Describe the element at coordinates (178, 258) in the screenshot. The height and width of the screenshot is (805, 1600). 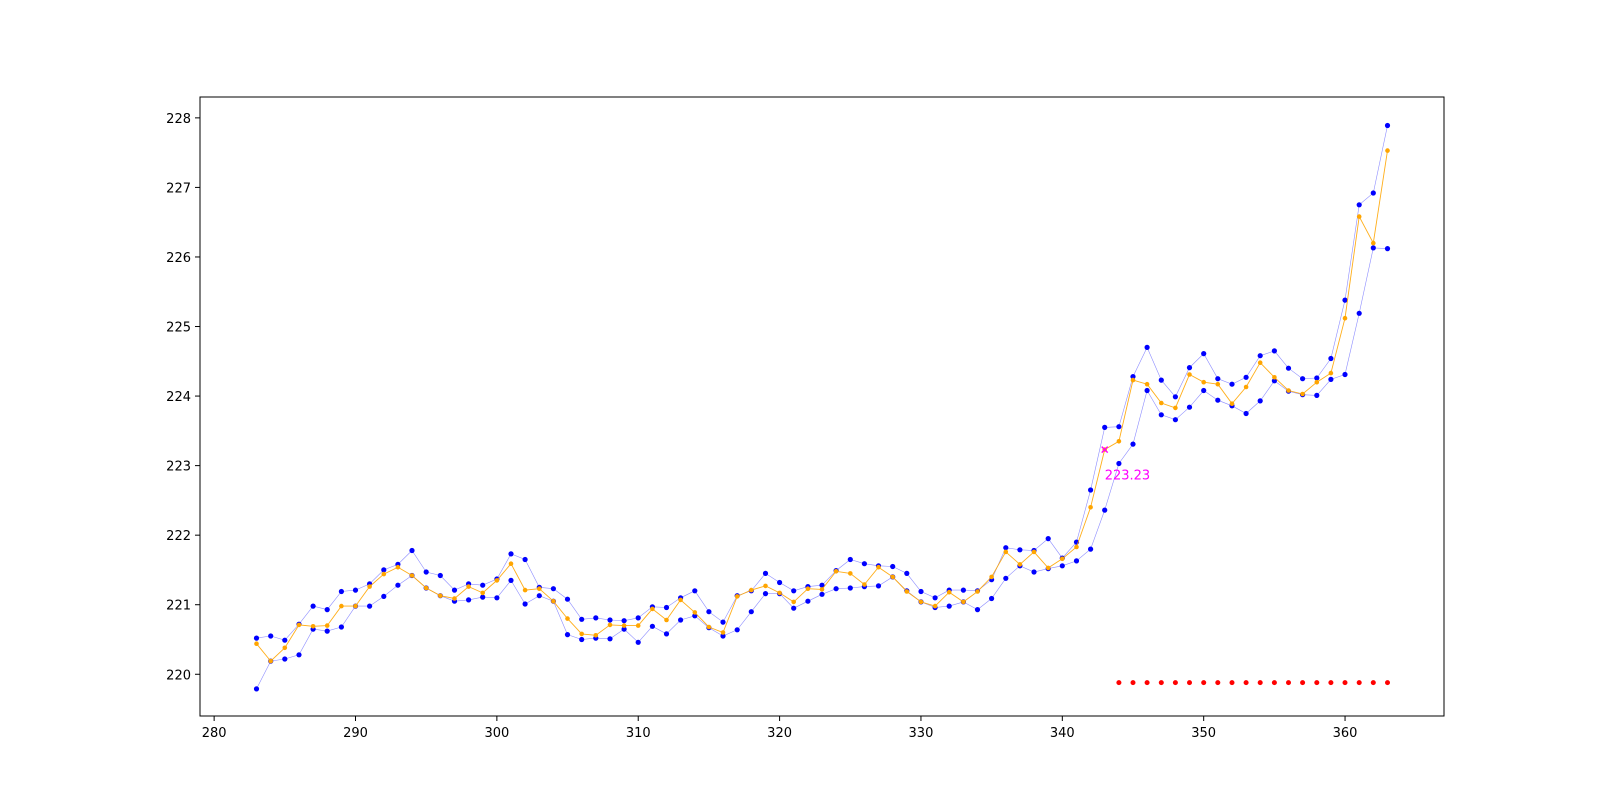
I see `y-tick-label: 226` at that location.